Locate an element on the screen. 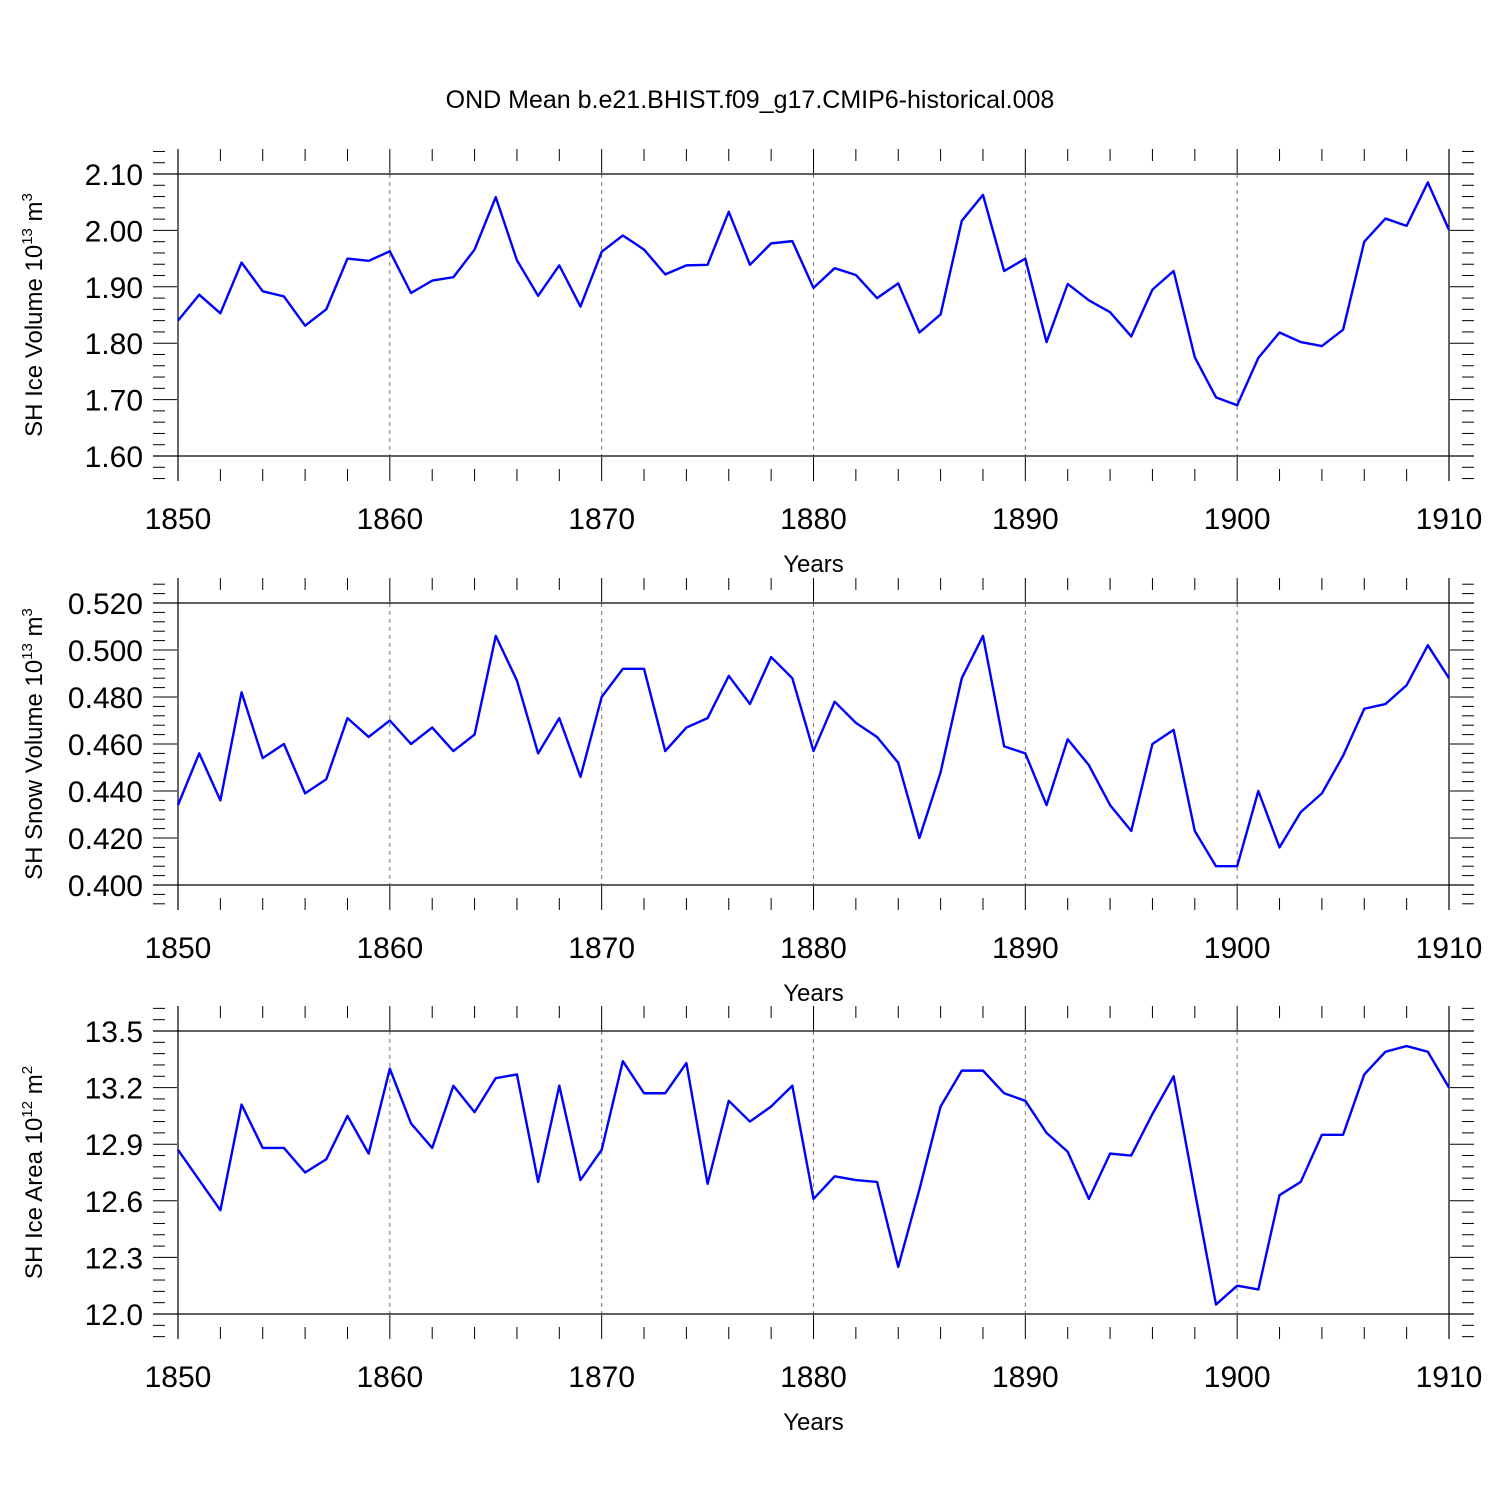 This screenshot has width=1500, height=1500. y-tick-label: 13.2 is located at coordinates (114, 1089).